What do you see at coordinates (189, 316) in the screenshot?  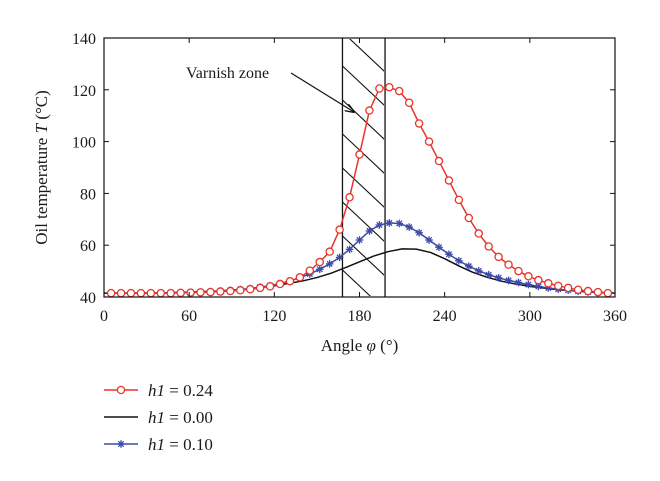 I see `x-tick-label: 60` at bounding box center [189, 316].